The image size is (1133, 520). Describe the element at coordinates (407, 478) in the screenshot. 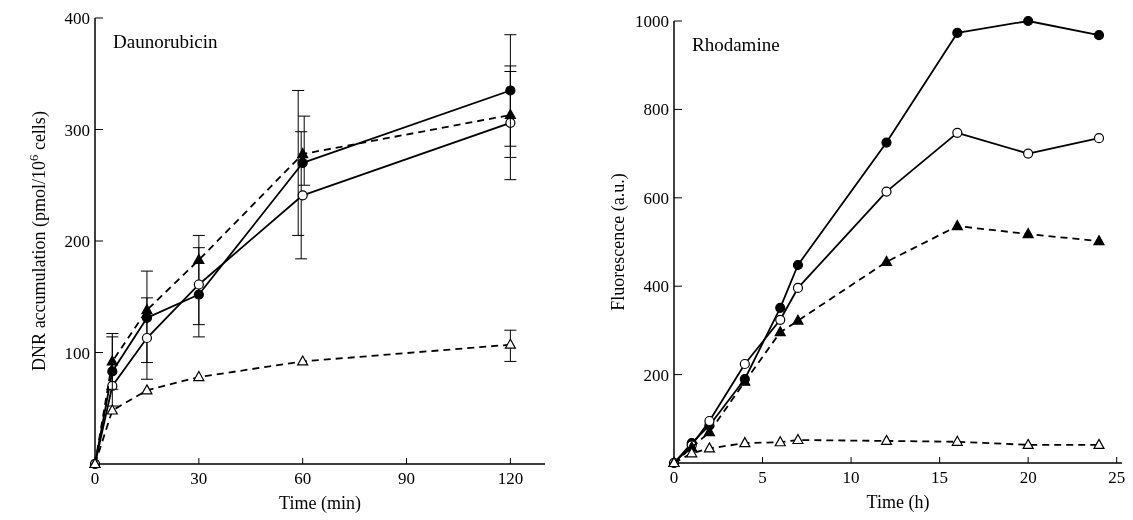

I see `x-tick-label: 90` at that location.